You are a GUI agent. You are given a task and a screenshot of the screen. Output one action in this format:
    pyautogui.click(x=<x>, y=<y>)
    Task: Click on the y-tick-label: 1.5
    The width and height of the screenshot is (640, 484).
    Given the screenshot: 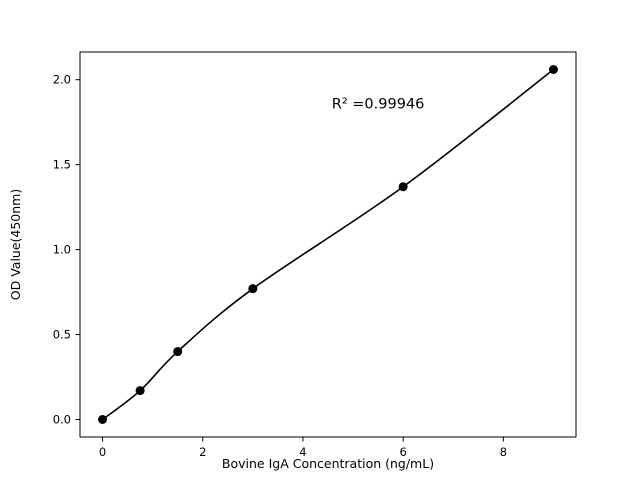 What is the action you would take?
    pyautogui.click(x=62, y=165)
    